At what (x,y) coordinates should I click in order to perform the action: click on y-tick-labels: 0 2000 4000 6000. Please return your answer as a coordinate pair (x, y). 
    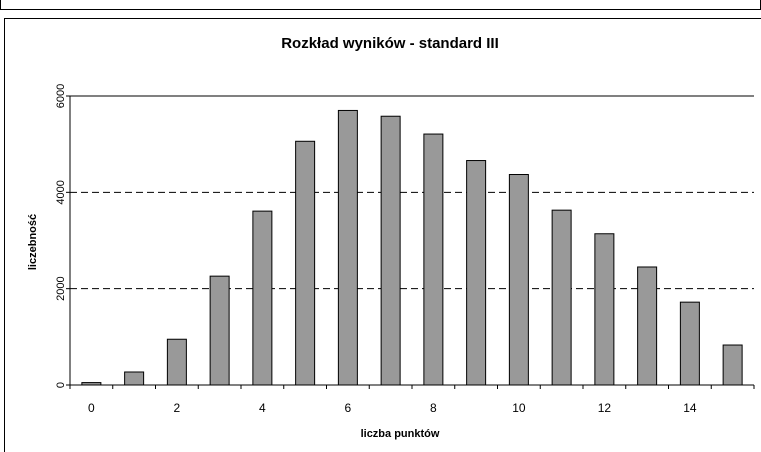
    Looking at the image, I should click on (61, 236).